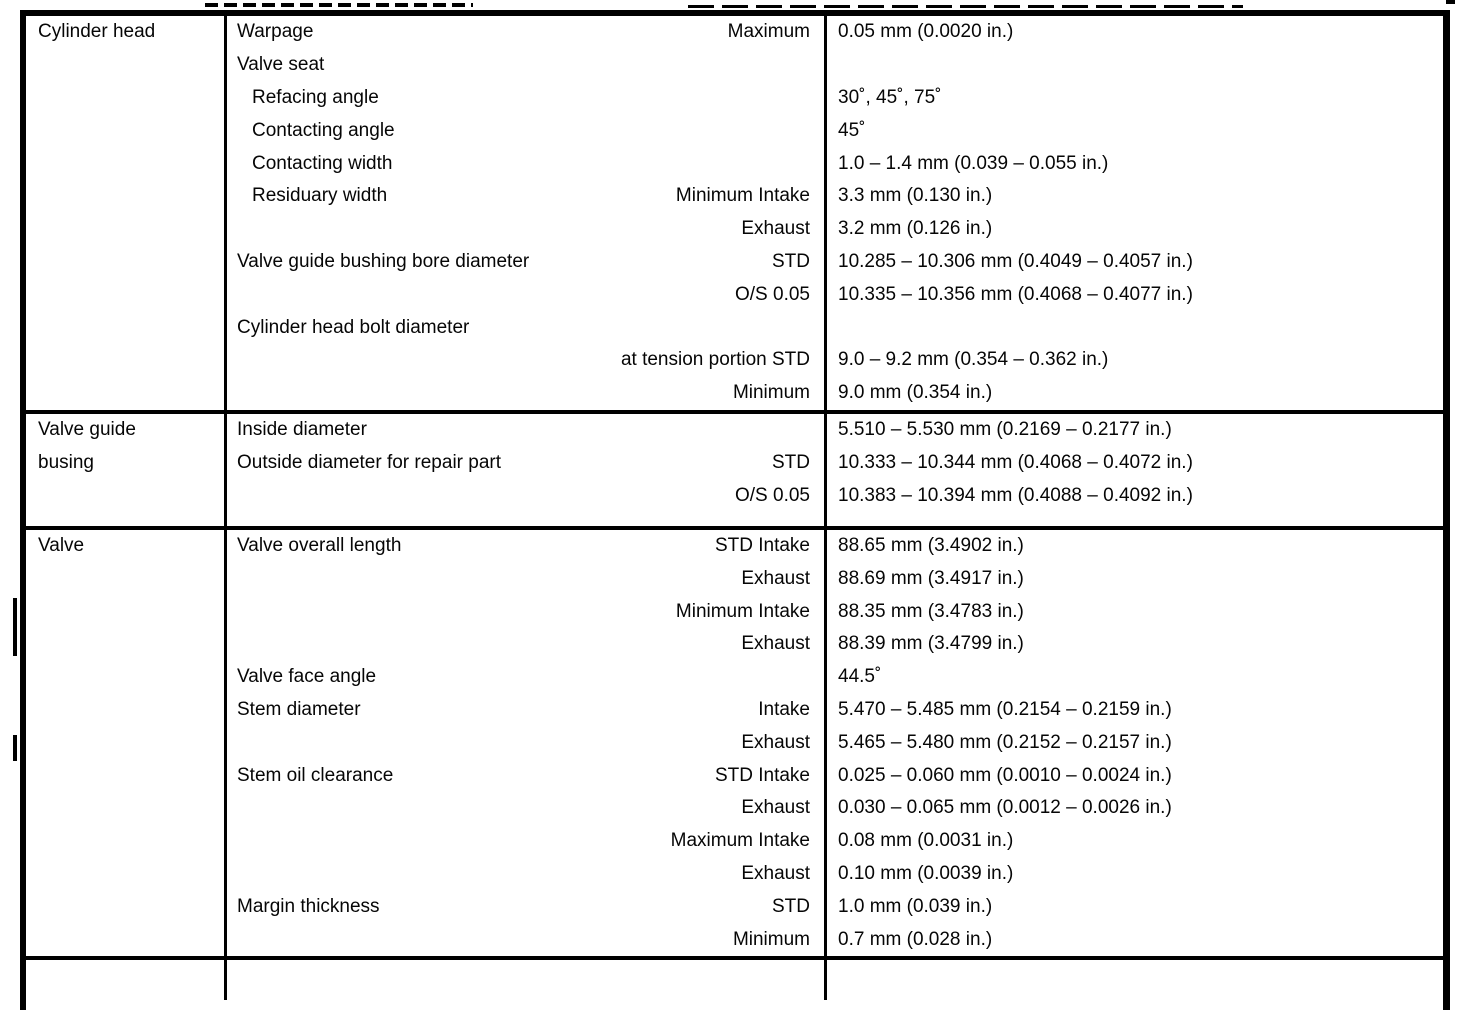  I want to click on spec-row: at tension portion STD, so click(525, 360).